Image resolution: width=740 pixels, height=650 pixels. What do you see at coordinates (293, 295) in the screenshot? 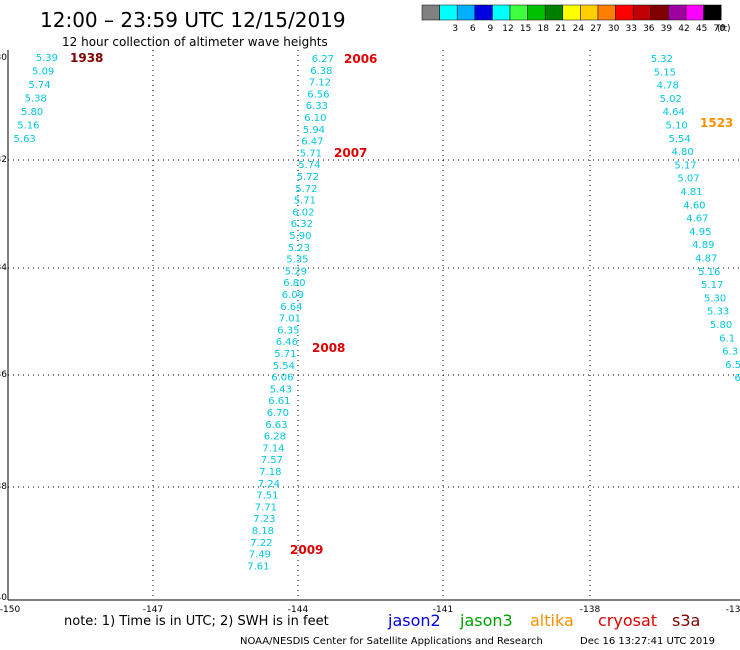
I see `wave-height-value: 6.09` at bounding box center [293, 295].